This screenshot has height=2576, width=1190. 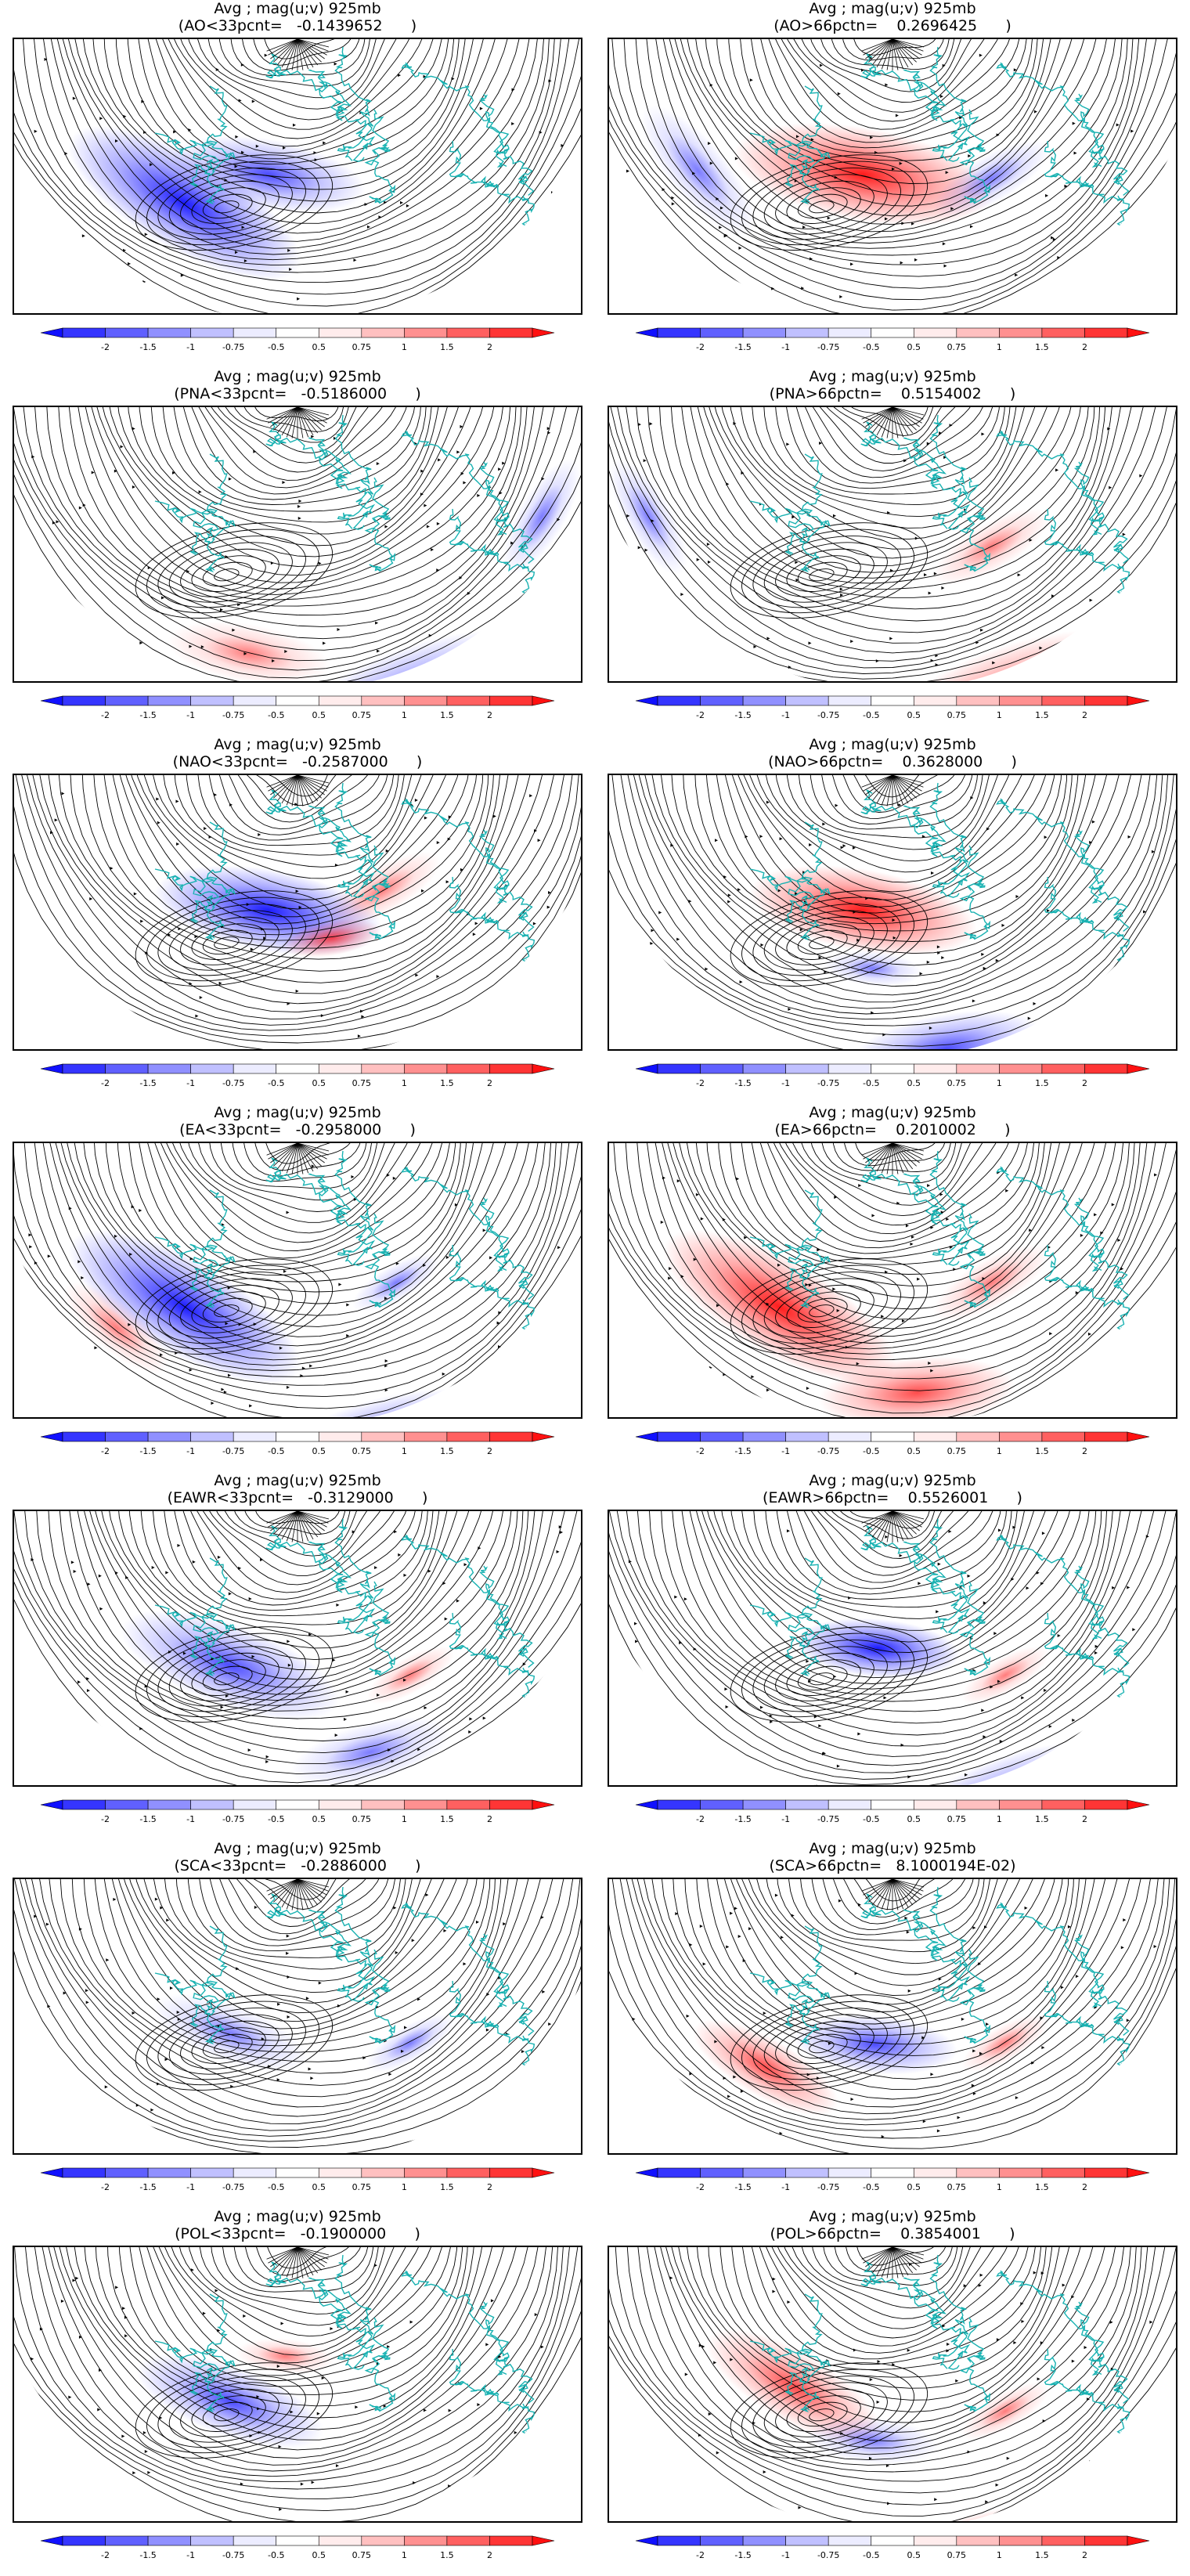 I want to click on panel-title-line2: (PNA<33pcnt= -0.5186000 ), so click(x=297, y=393).